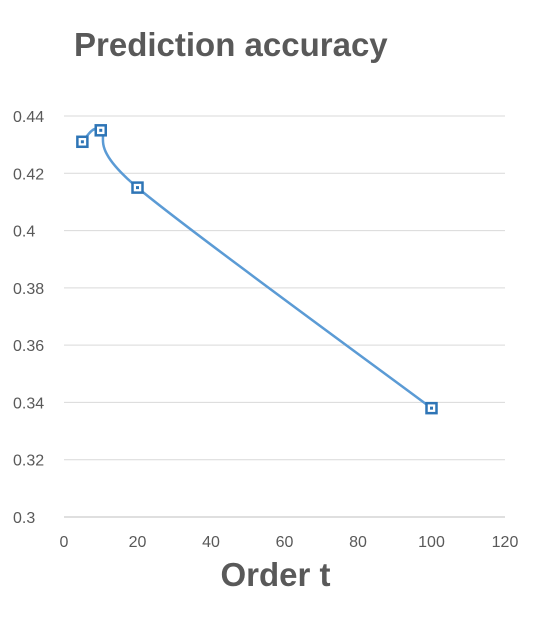  What do you see at coordinates (28, 346) in the screenshot?
I see `y-tick-label: 0.36` at bounding box center [28, 346].